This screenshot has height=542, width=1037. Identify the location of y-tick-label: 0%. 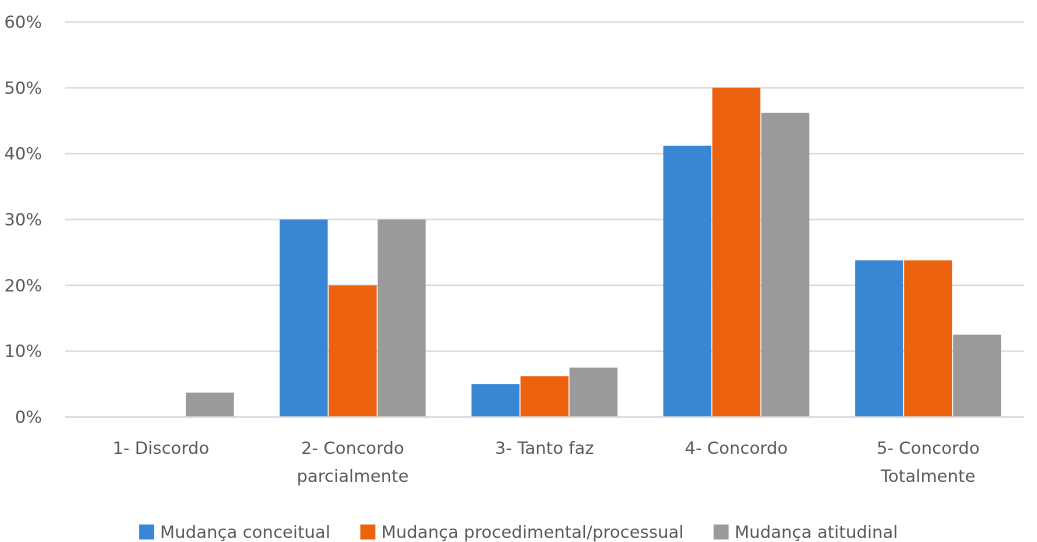
(28, 418).